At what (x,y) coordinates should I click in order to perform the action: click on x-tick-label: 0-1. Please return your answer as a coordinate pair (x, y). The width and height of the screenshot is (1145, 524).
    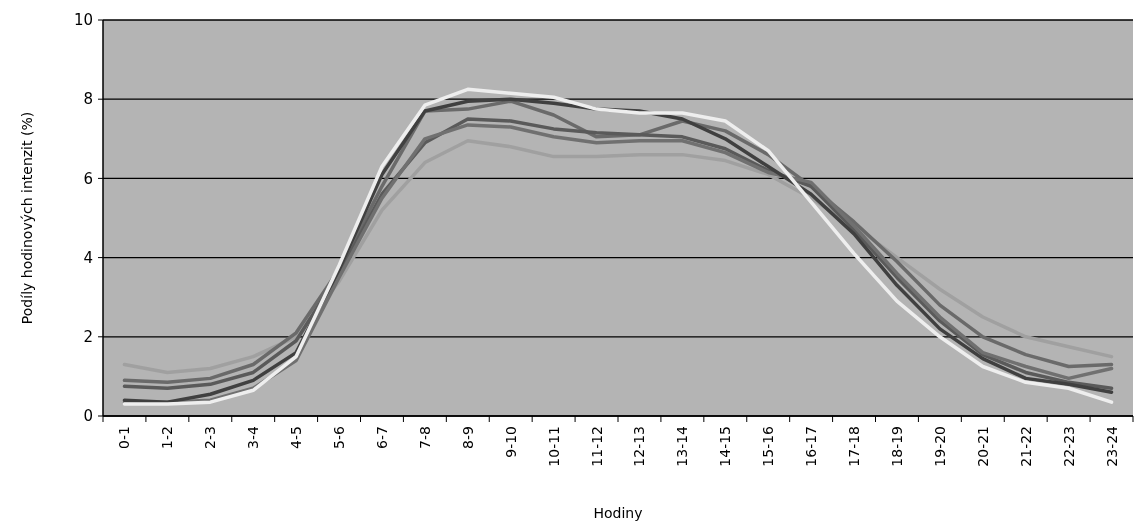
    Looking at the image, I should click on (124, 437).